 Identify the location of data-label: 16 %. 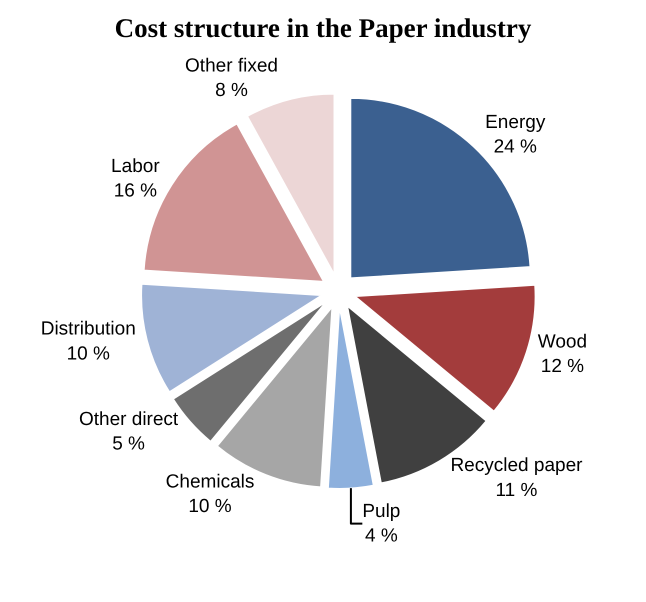
(136, 191).